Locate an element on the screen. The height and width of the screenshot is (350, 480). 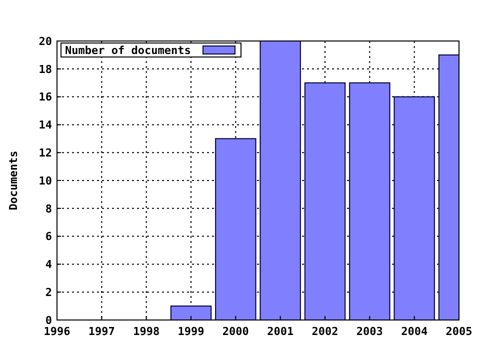
x-tick-label: 2003 is located at coordinates (369, 331).